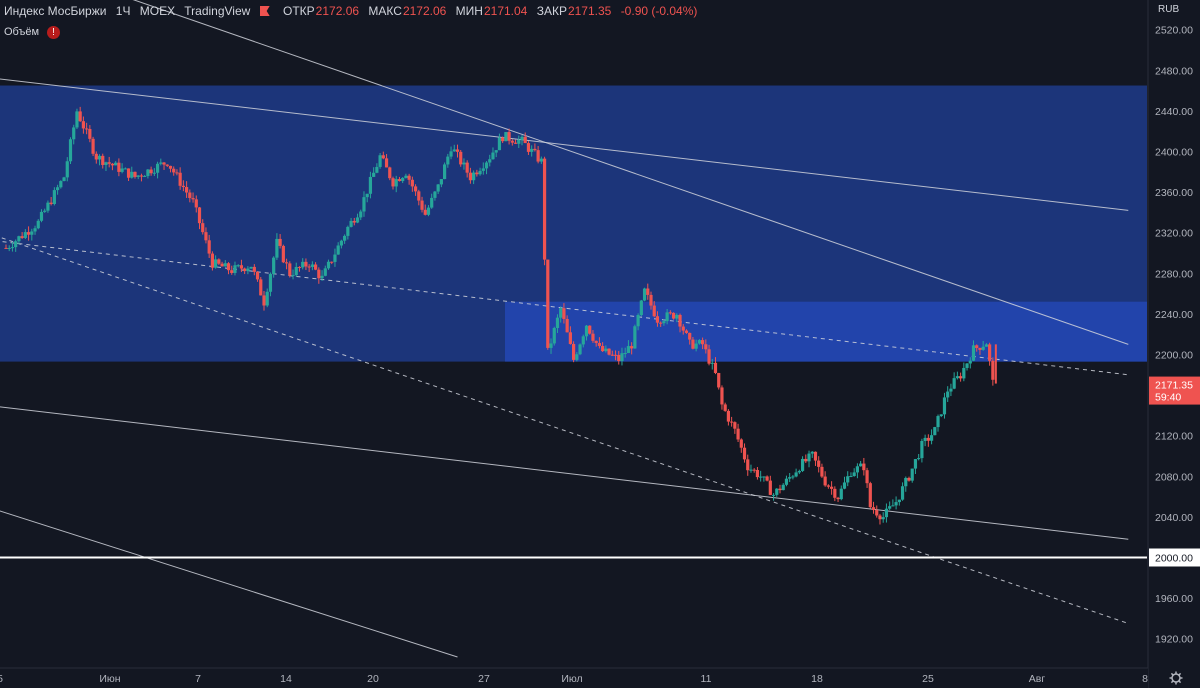  Describe the element at coordinates (1168, 9) in the screenshot. I see `currency-label: RUB` at that location.